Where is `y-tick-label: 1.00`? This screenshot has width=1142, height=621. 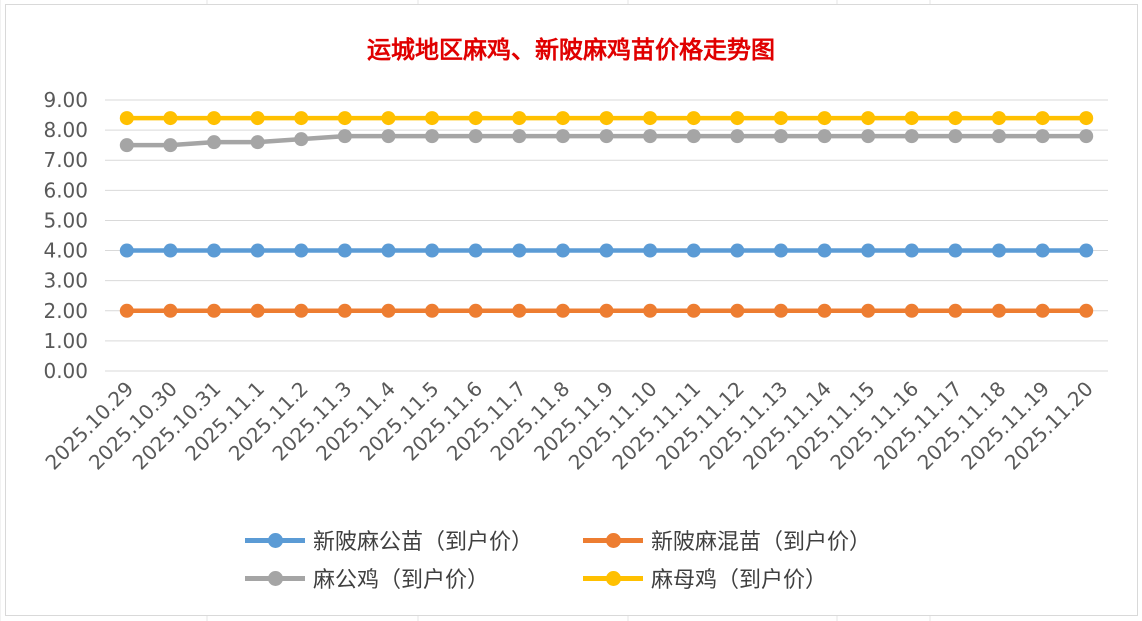 y-tick-label: 1.00 is located at coordinates (65, 341).